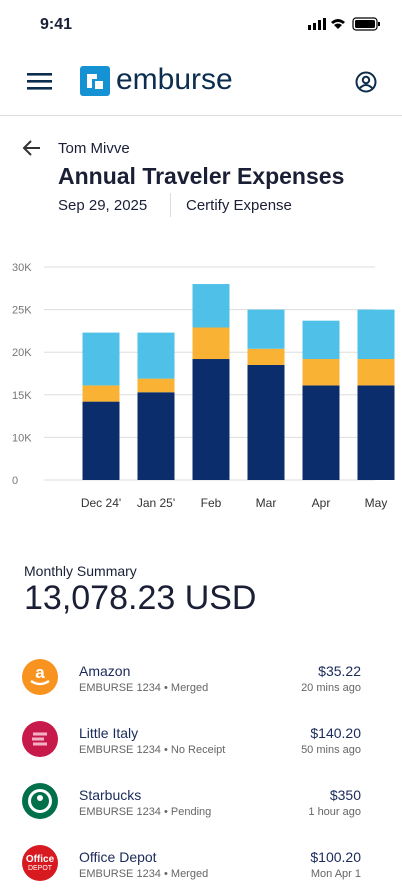  What do you see at coordinates (376, 503) in the screenshot?
I see `x-tick-label: May` at bounding box center [376, 503].